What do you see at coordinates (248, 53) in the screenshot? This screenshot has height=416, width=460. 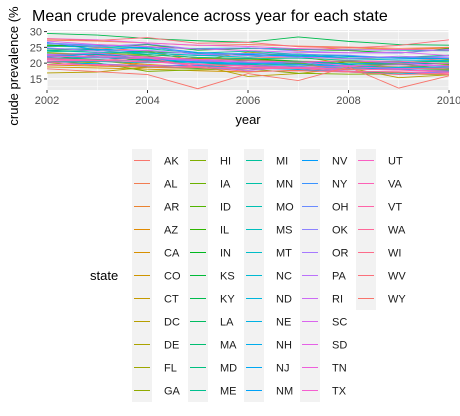 I see `series-line-pa` at bounding box center [248, 53].